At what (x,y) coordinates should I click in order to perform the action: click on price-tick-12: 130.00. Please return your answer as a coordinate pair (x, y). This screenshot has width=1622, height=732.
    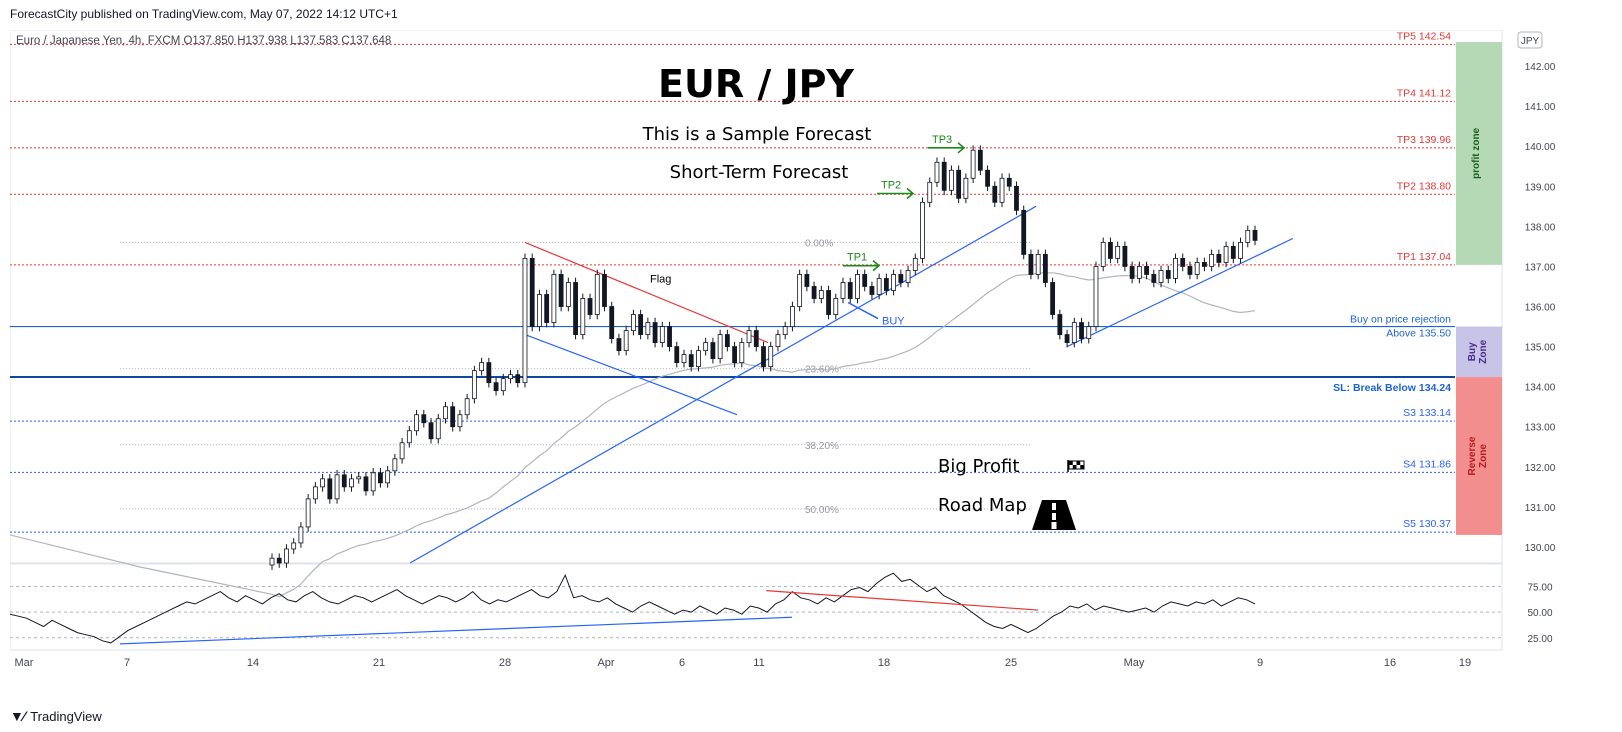
    Looking at the image, I should click on (1540, 548).